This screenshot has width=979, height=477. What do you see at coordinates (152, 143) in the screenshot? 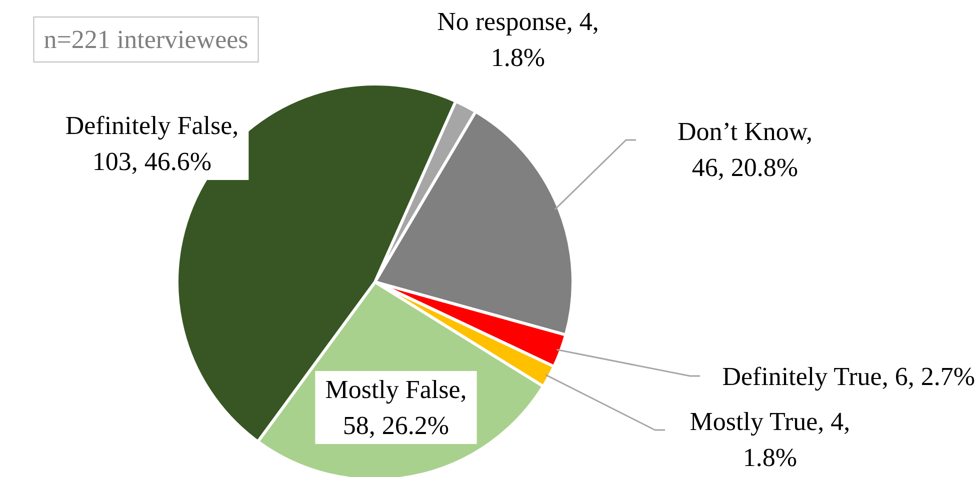
I see `slice-label: Definitely False, 103, 46.6%` at bounding box center [152, 143].